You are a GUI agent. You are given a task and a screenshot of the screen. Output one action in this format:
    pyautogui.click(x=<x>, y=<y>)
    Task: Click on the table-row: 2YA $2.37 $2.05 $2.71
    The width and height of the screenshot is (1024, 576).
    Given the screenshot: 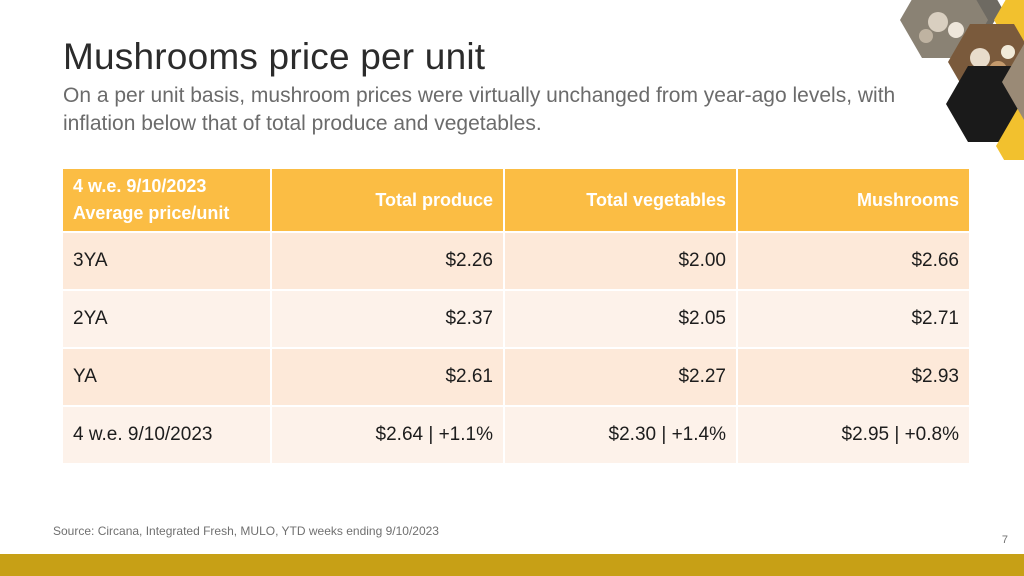 What is the action you would take?
    pyautogui.click(x=516, y=319)
    